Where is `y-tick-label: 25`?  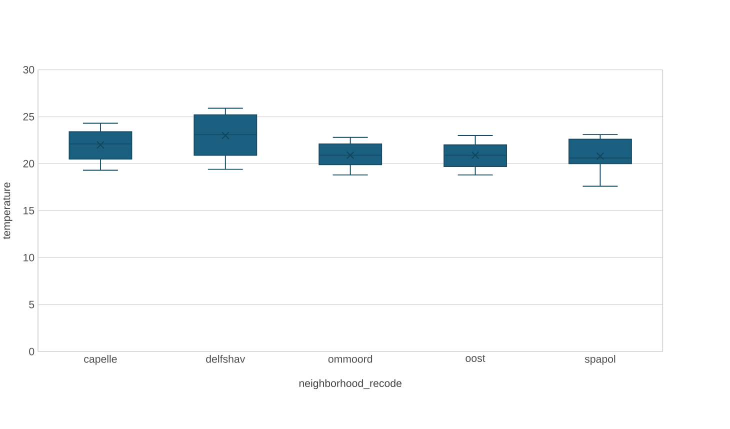 y-tick-label: 25 is located at coordinates (28, 116).